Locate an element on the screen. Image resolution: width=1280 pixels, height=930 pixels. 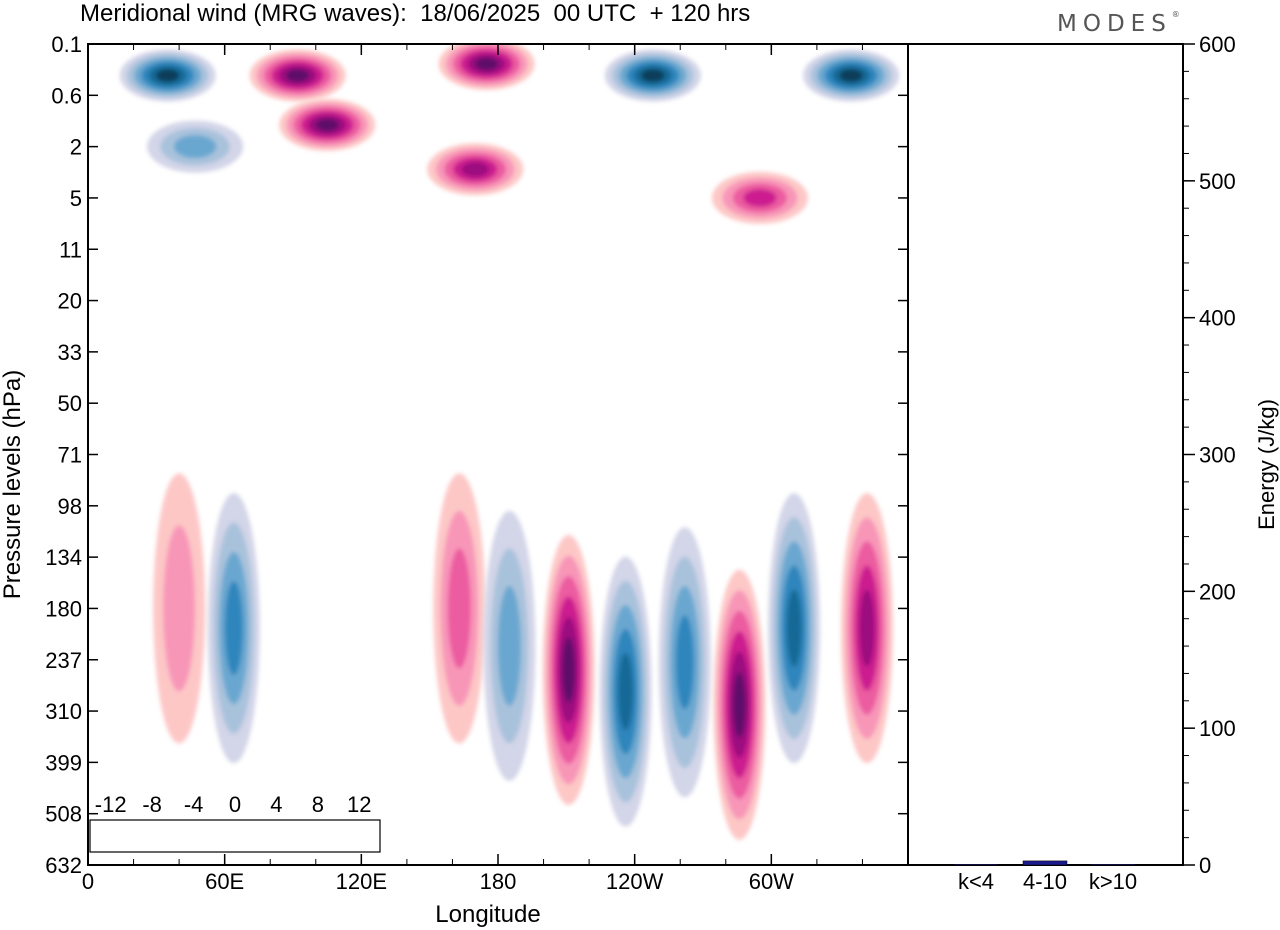
colorbar-tick-label: -4 is located at coordinates (194, 804).